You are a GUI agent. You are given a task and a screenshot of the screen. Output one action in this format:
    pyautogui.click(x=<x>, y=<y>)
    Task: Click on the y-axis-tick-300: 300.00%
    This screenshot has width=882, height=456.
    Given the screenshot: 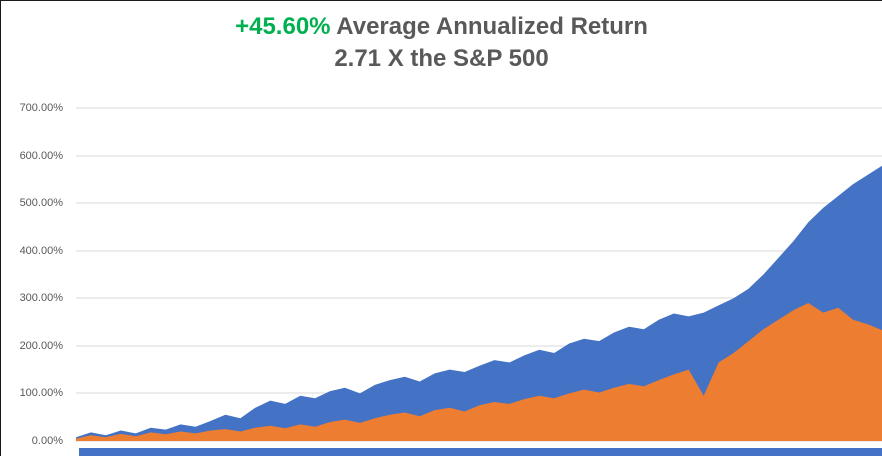 What is the action you would take?
    pyautogui.click(x=41, y=298)
    